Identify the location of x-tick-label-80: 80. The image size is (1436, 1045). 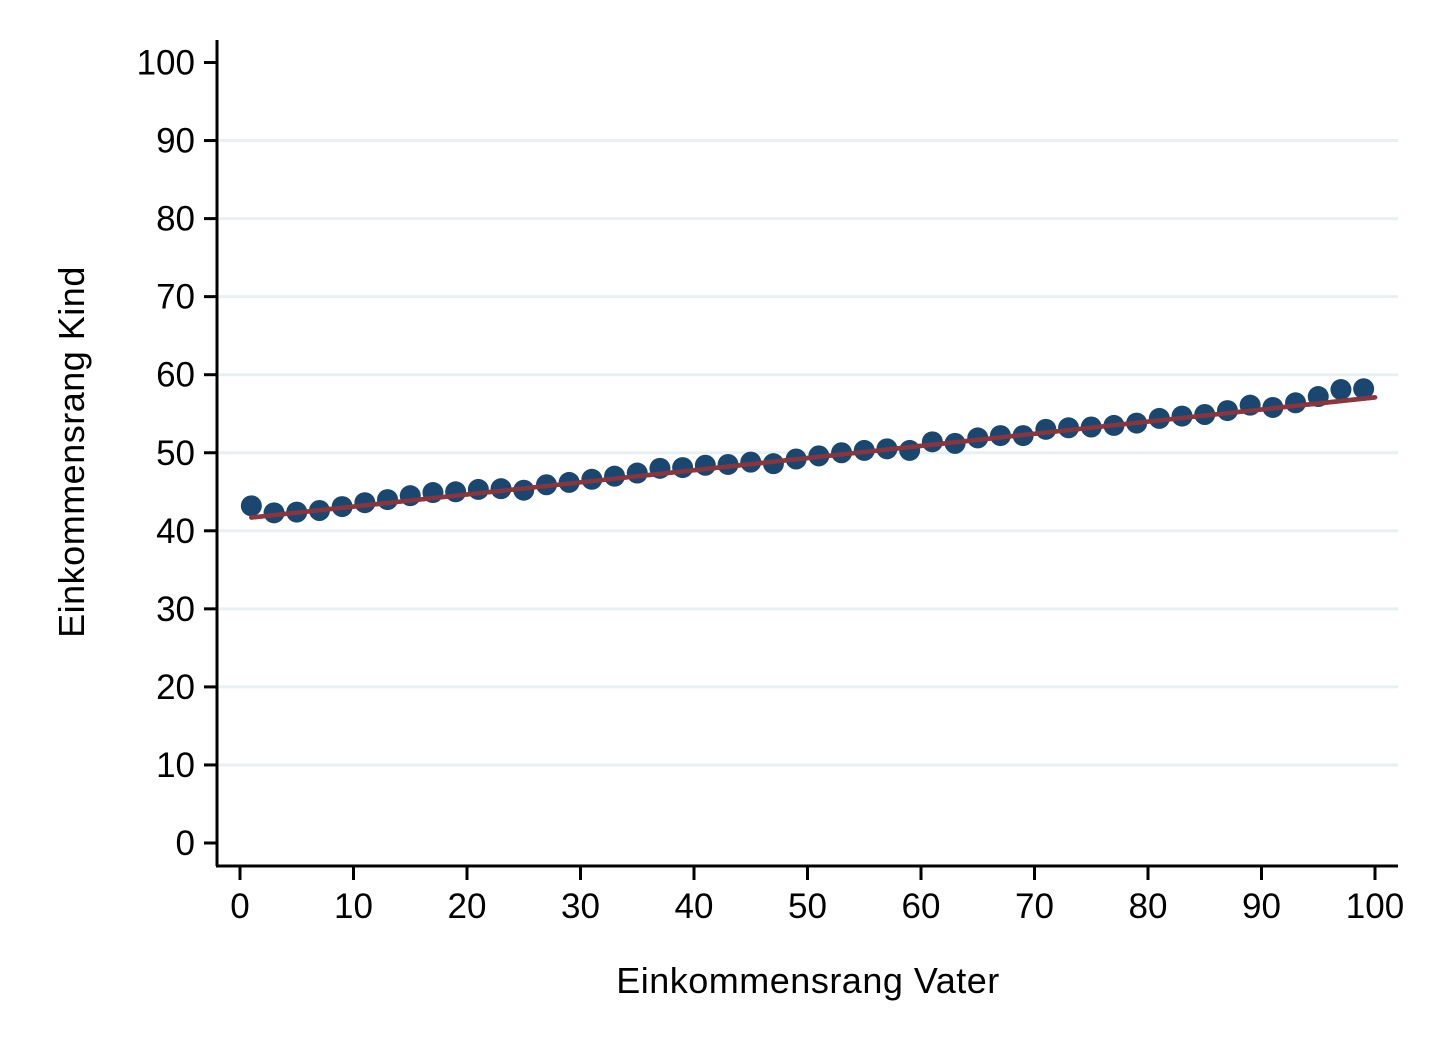
(1148, 906).